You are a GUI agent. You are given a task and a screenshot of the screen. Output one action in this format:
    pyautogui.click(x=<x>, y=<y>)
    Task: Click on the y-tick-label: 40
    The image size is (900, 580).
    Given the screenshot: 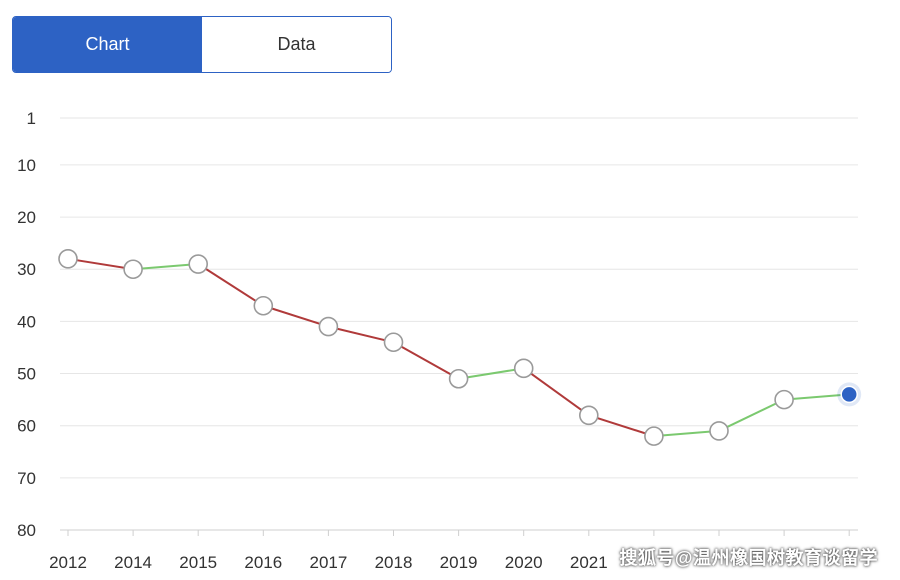 What is the action you would take?
    pyautogui.click(x=26, y=321)
    